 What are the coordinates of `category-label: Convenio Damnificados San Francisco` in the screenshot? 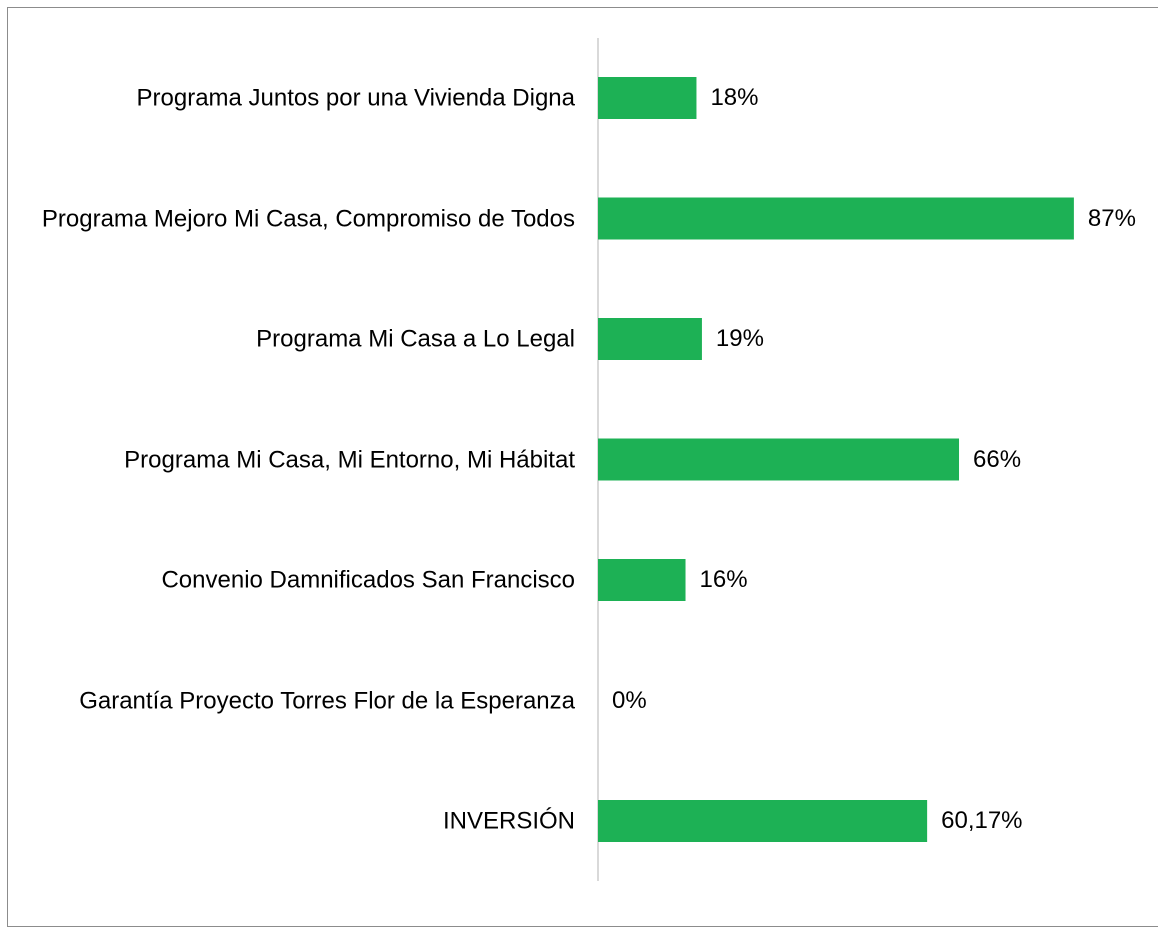 It's located at (368, 580).